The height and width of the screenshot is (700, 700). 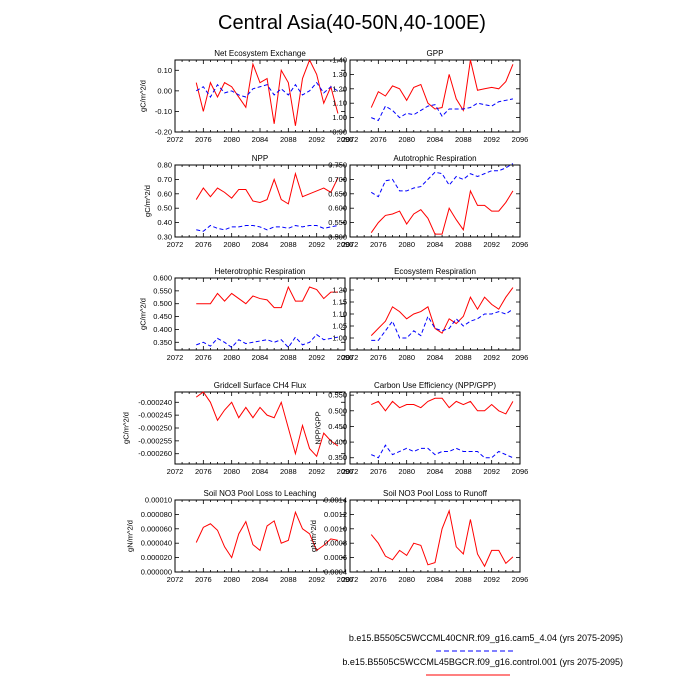 What do you see at coordinates (155, 415) in the screenshot?
I see `y-tick-label: -0.000245` at bounding box center [155, 415].